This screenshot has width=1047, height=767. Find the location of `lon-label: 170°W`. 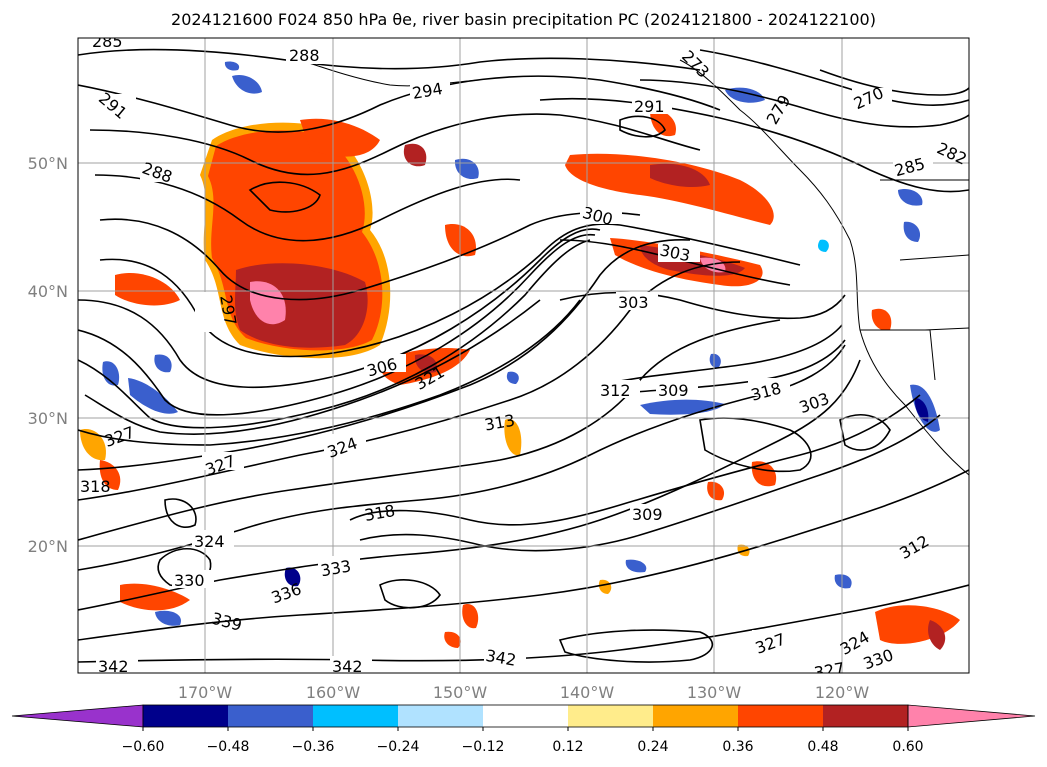

lon-label: 170°W is located at coordinates (205, 692).